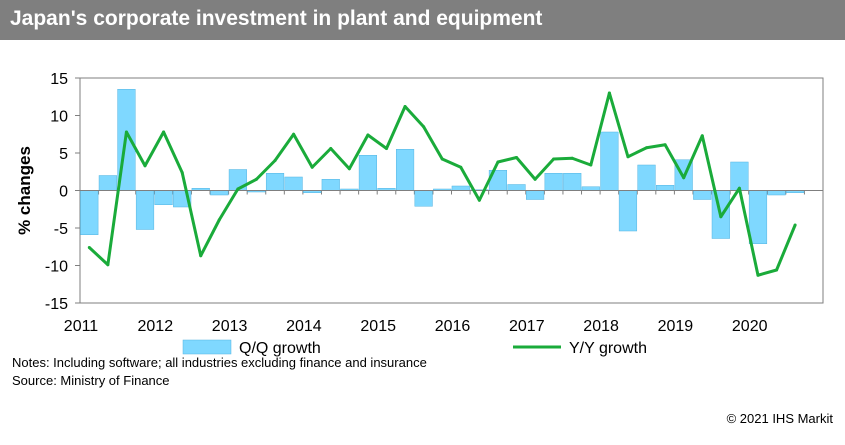 The height and width of the screenshot is (445, 845). I want to click on x-tick-label: 2018, so click(601, 326).